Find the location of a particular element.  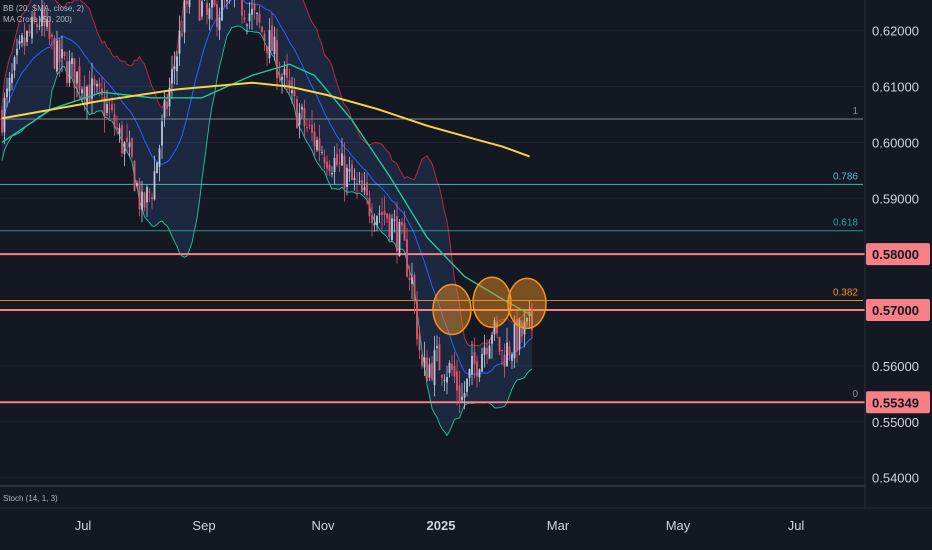

fib-level-label: 0.786 is located at coordinates (845, 176).